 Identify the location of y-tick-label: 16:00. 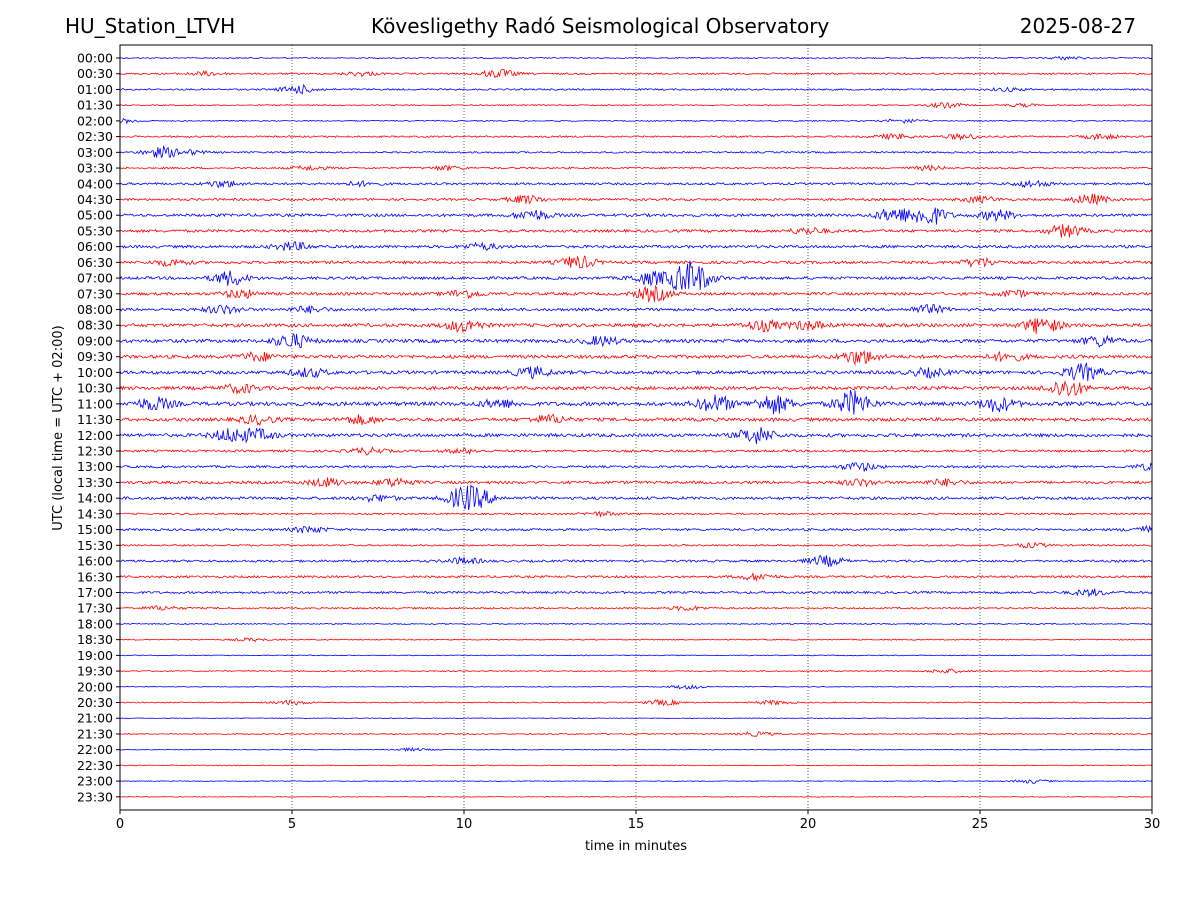
(95, 561).